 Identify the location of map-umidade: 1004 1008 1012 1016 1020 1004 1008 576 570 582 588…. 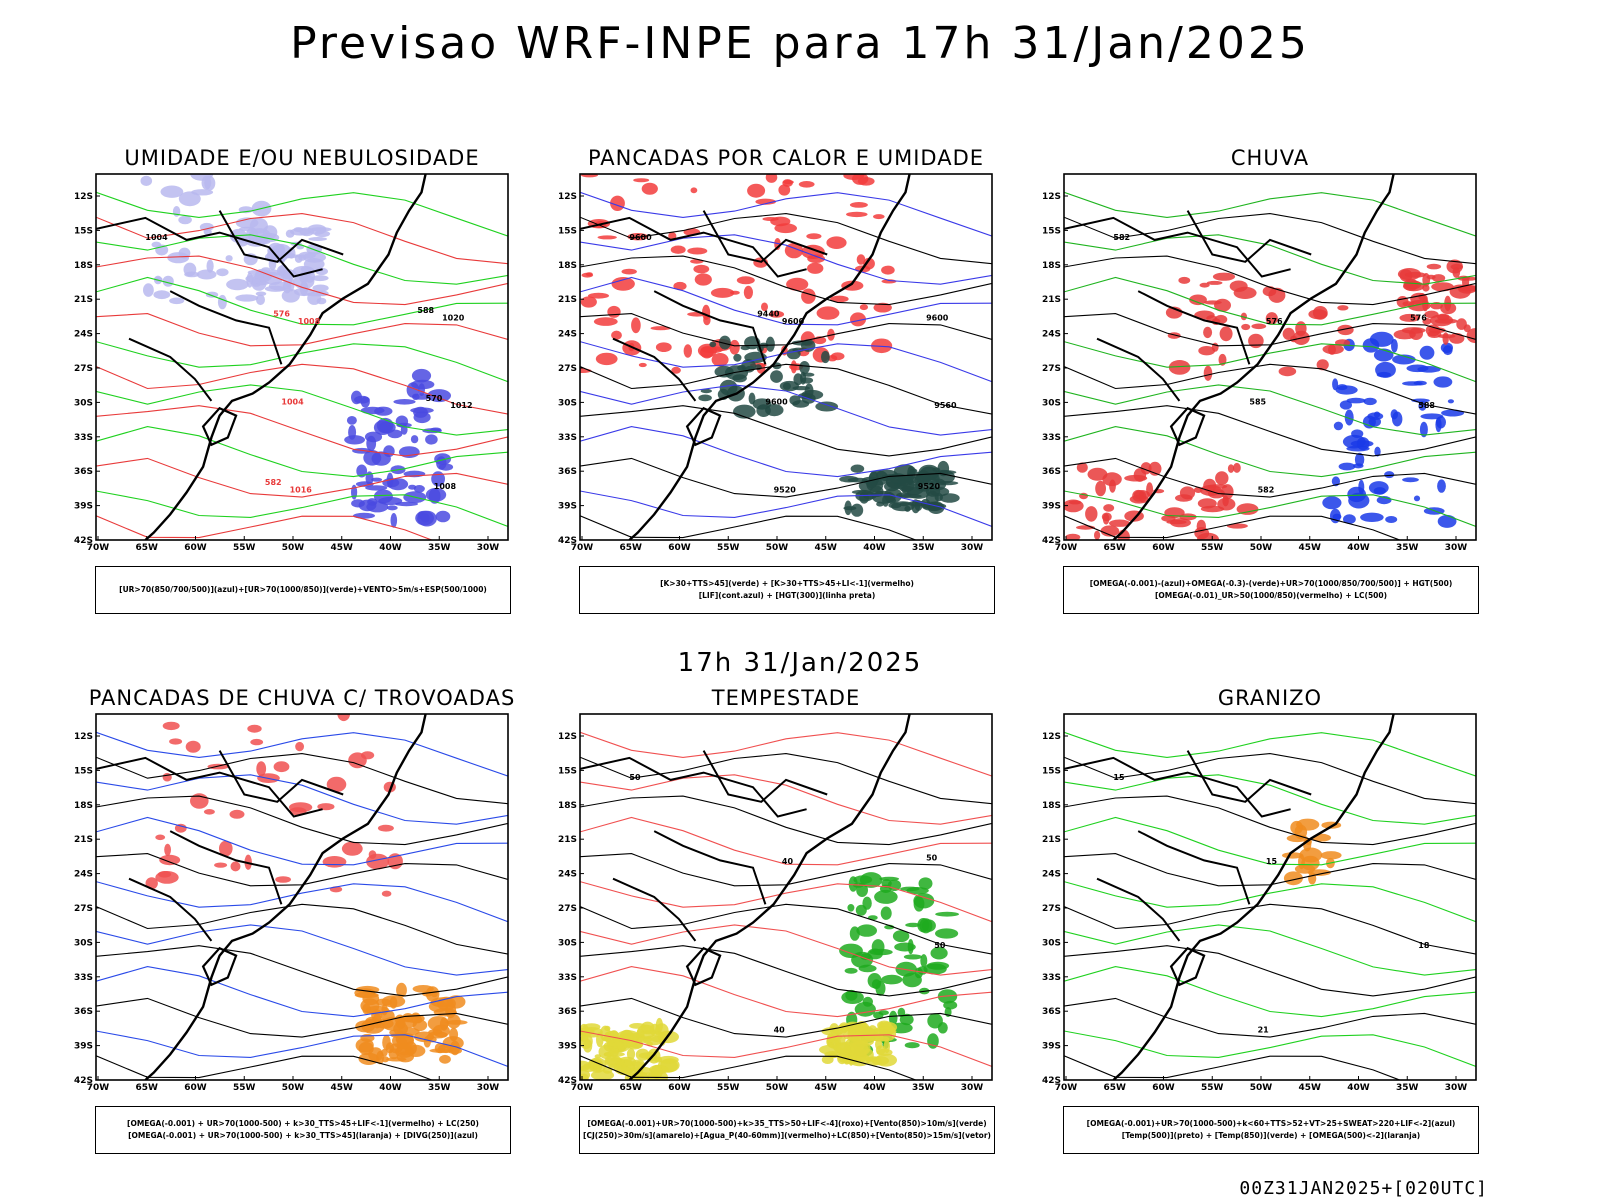
(291, 363).